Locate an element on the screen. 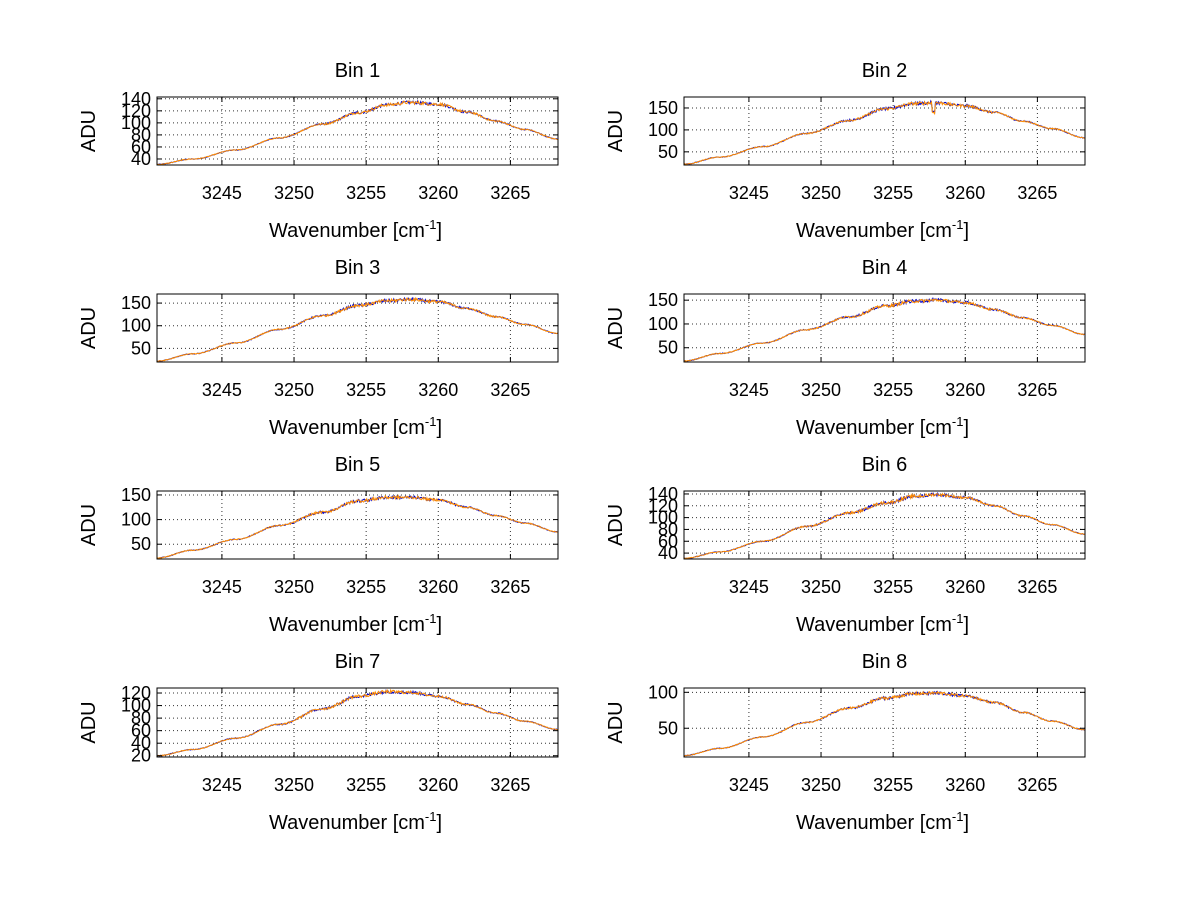 This screenshot has width=1200, height=901. subplot-title: Bin 6 is located at coordinates (885, 465).